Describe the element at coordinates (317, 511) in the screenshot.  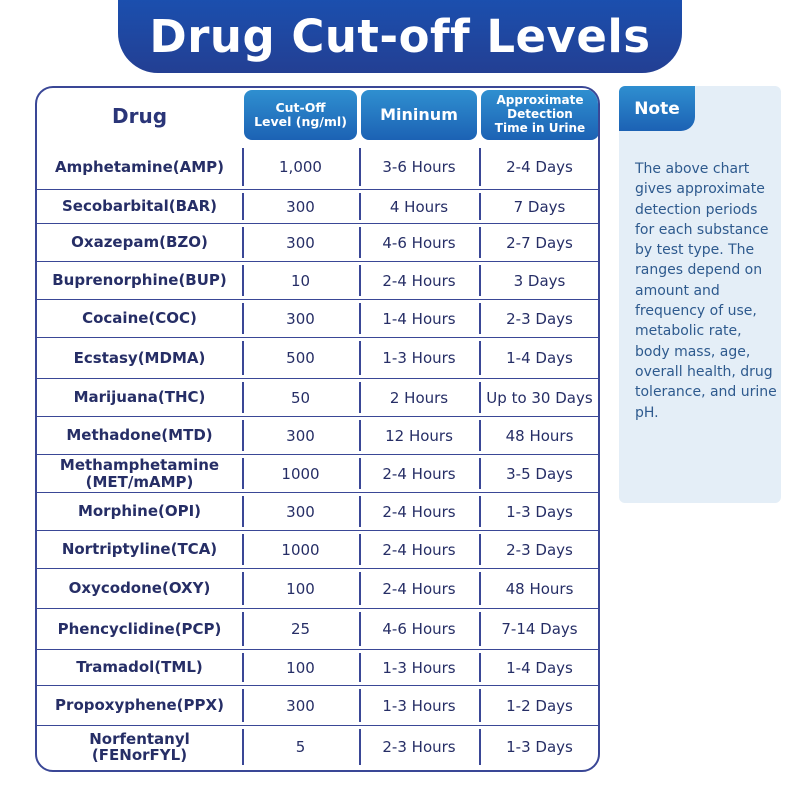
I see `table-row: Morphine(OPI) 300 2-4 Hours 1-3 Days` at that location.